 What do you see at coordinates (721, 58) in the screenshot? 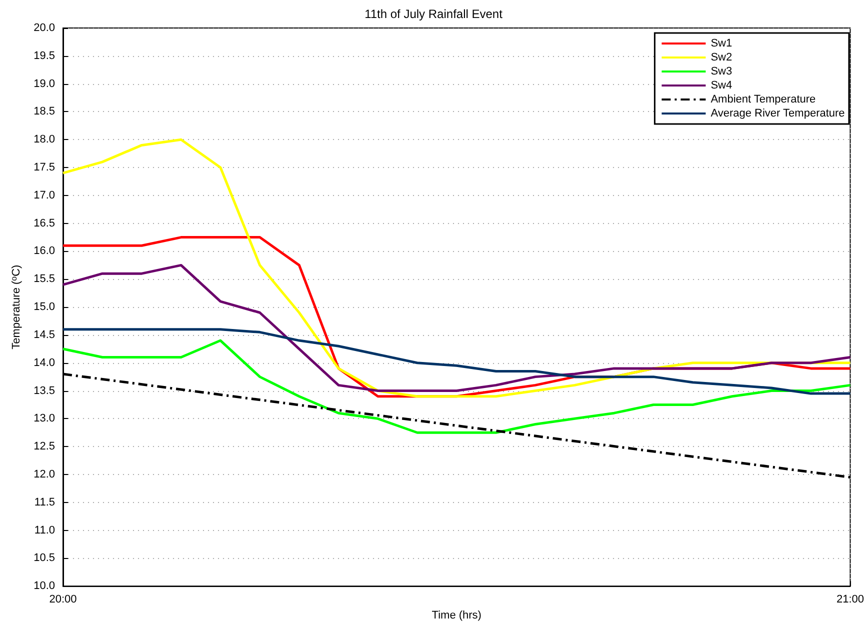
I see `legend-label: Sw2` at bounding box center [721, 58].